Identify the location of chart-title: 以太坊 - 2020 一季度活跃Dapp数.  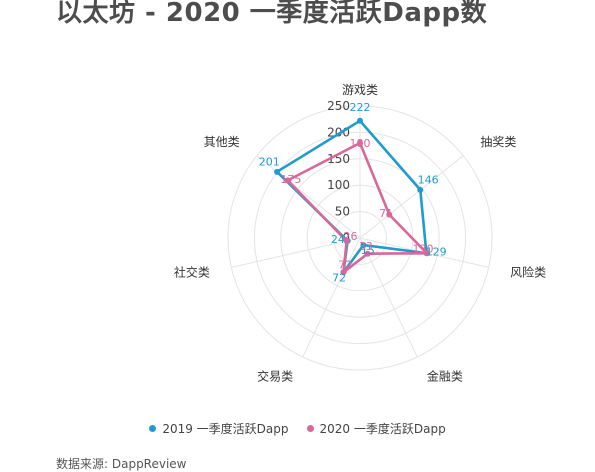
(272, 14).